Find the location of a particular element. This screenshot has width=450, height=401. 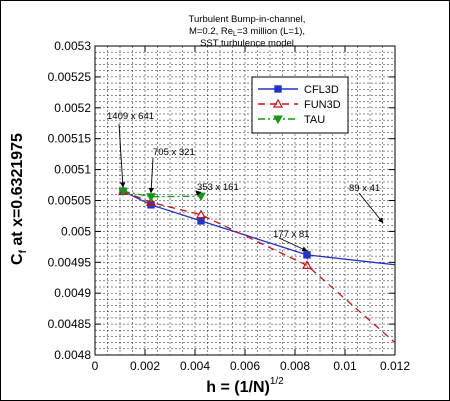

x-tick-label: 0.01 is located at coordinates (345, 366).